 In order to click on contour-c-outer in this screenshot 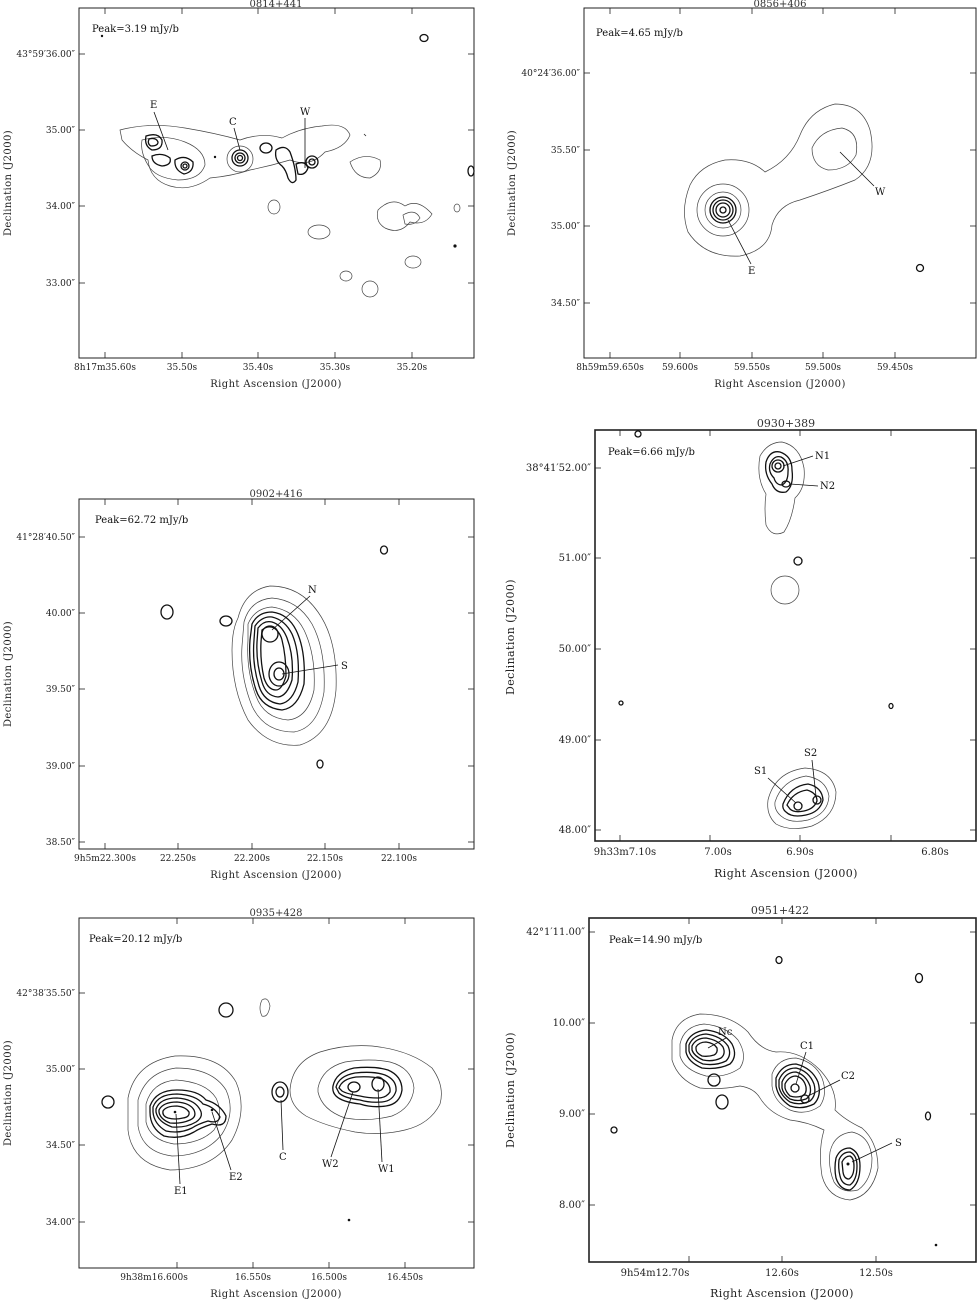, I will do `click(798, 1085)`.